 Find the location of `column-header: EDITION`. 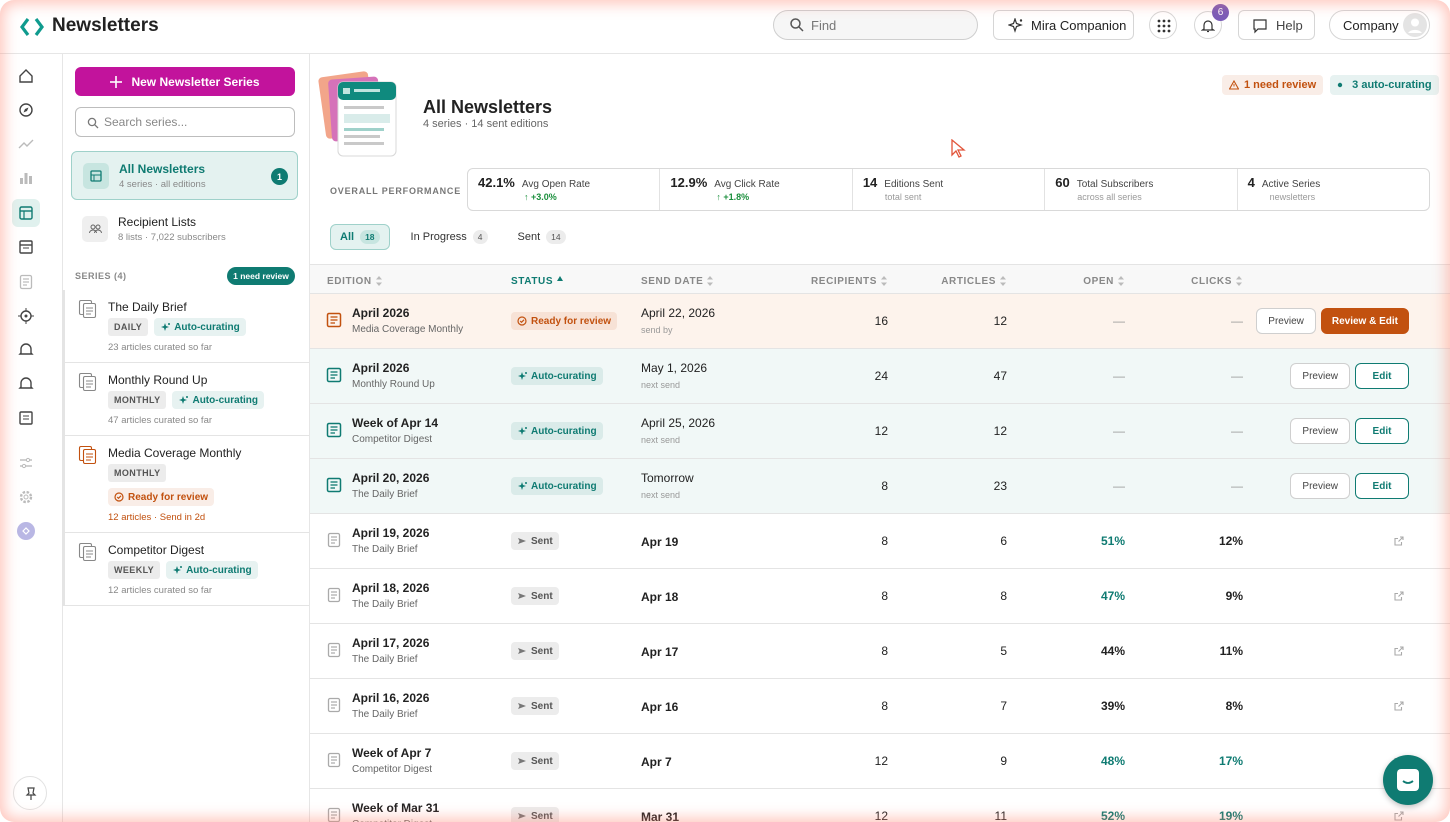

column-header: EDITION is located at coordinates (355, 281).